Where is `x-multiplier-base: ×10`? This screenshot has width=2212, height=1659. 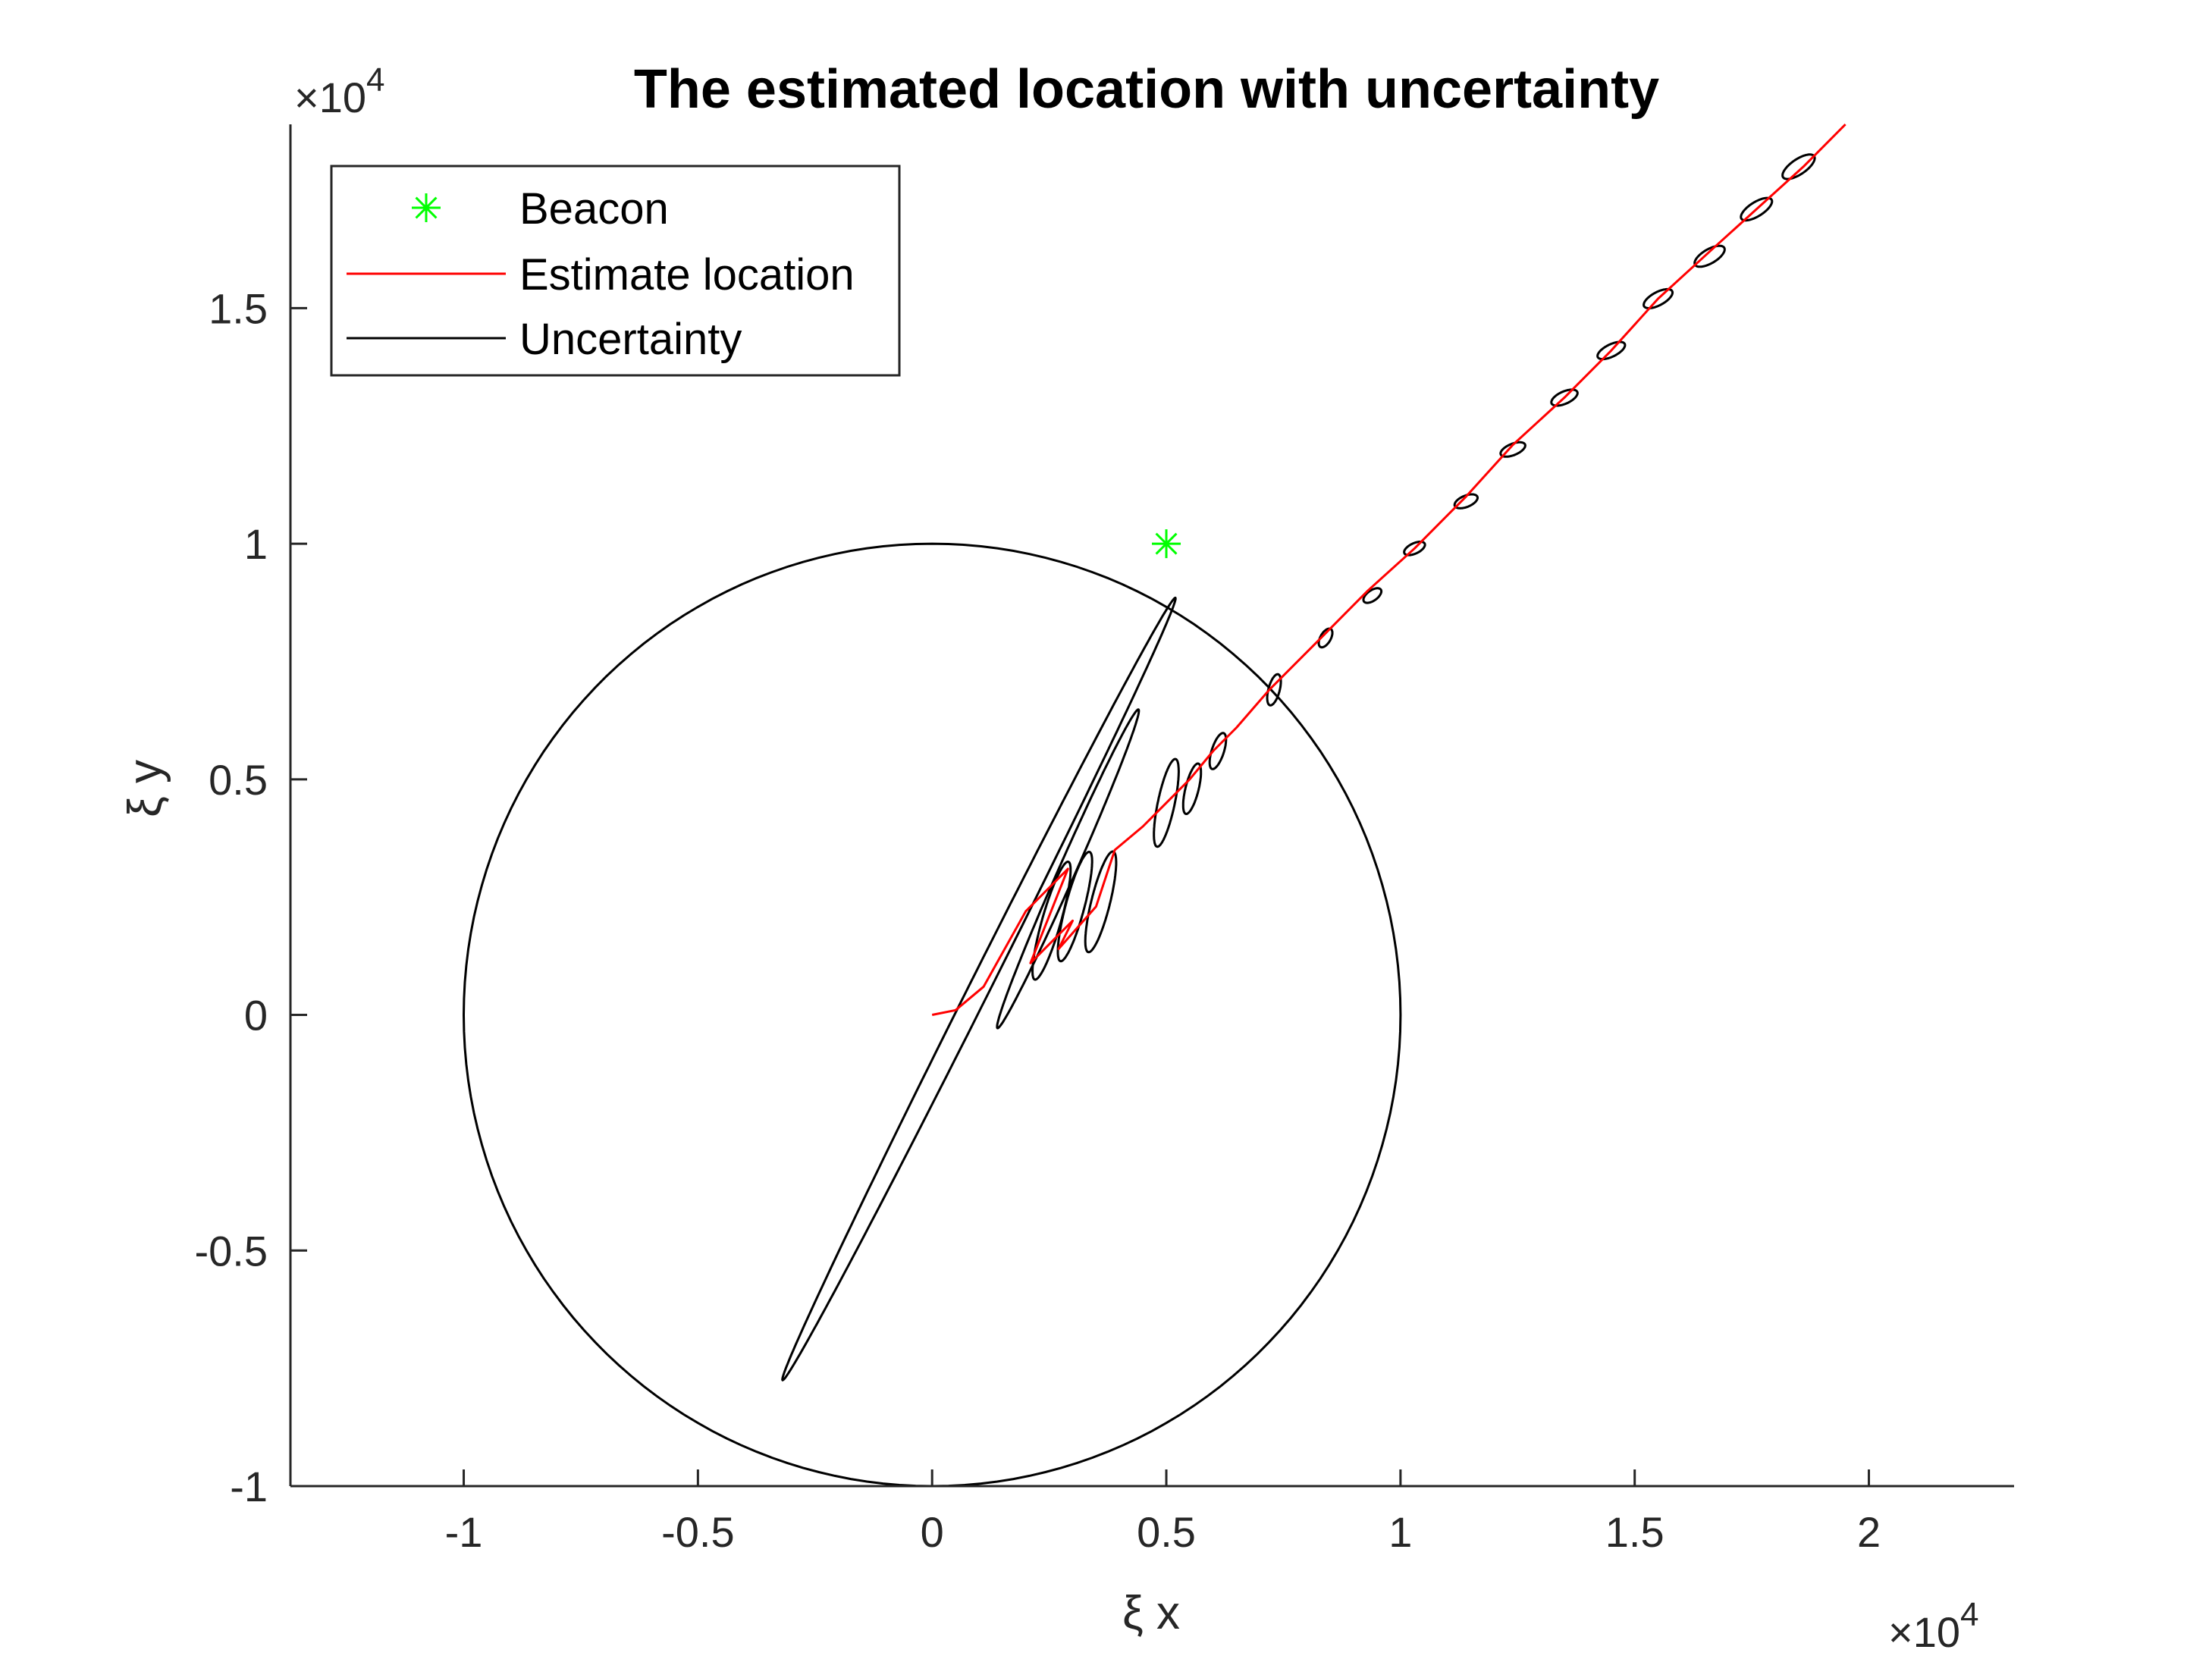
x-multiplier-base: ×10 is located at coordinates (1924, 1632).